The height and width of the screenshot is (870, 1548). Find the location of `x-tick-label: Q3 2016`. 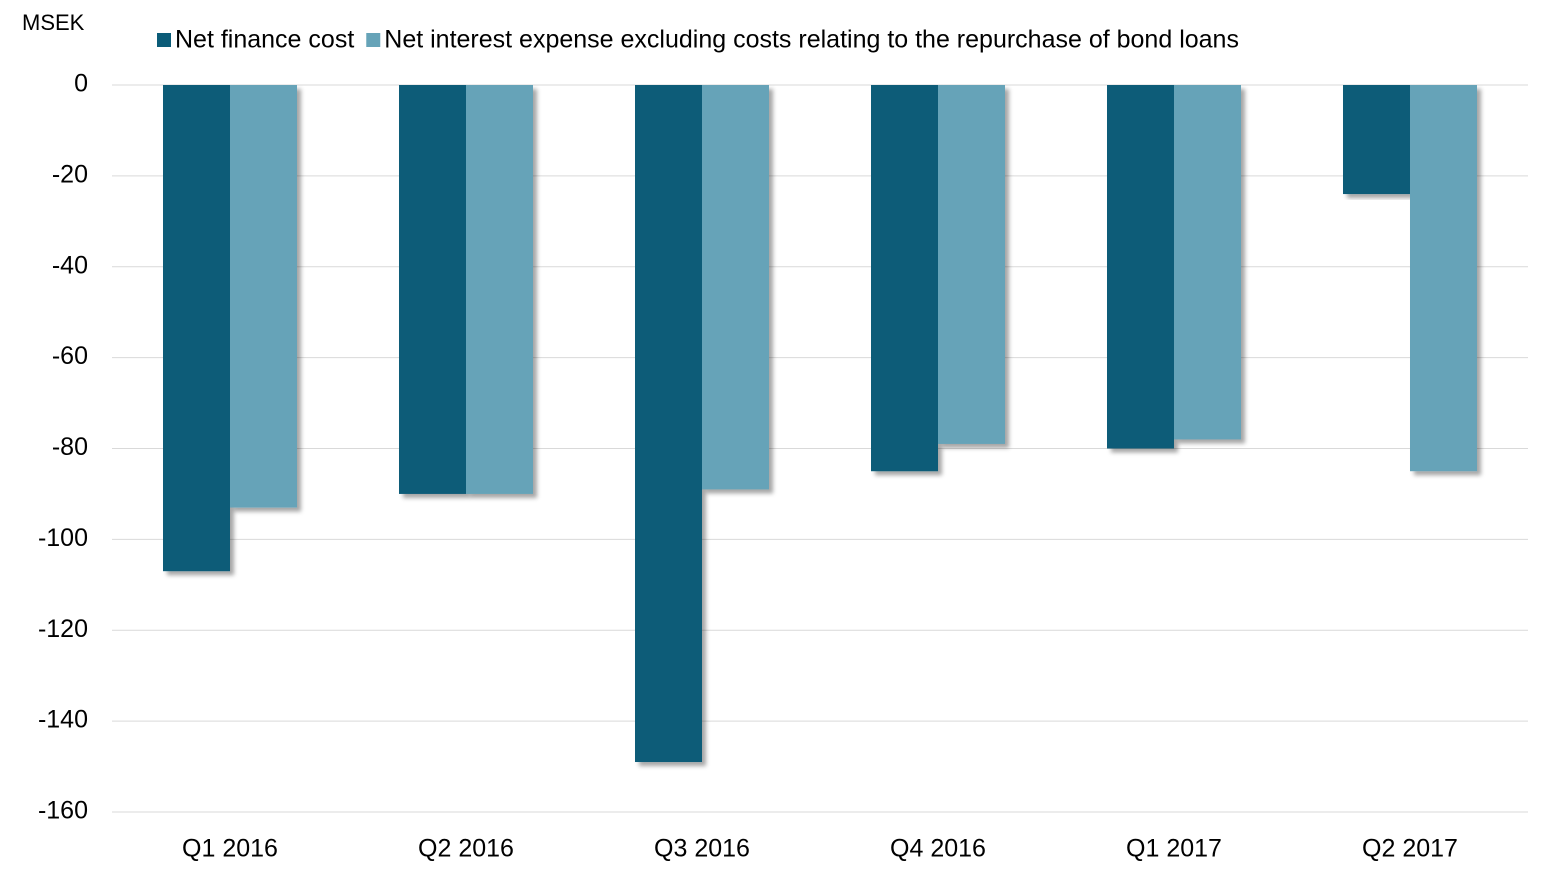

x-tick-label: Q3 2016 is located at coordinates (702, 849).